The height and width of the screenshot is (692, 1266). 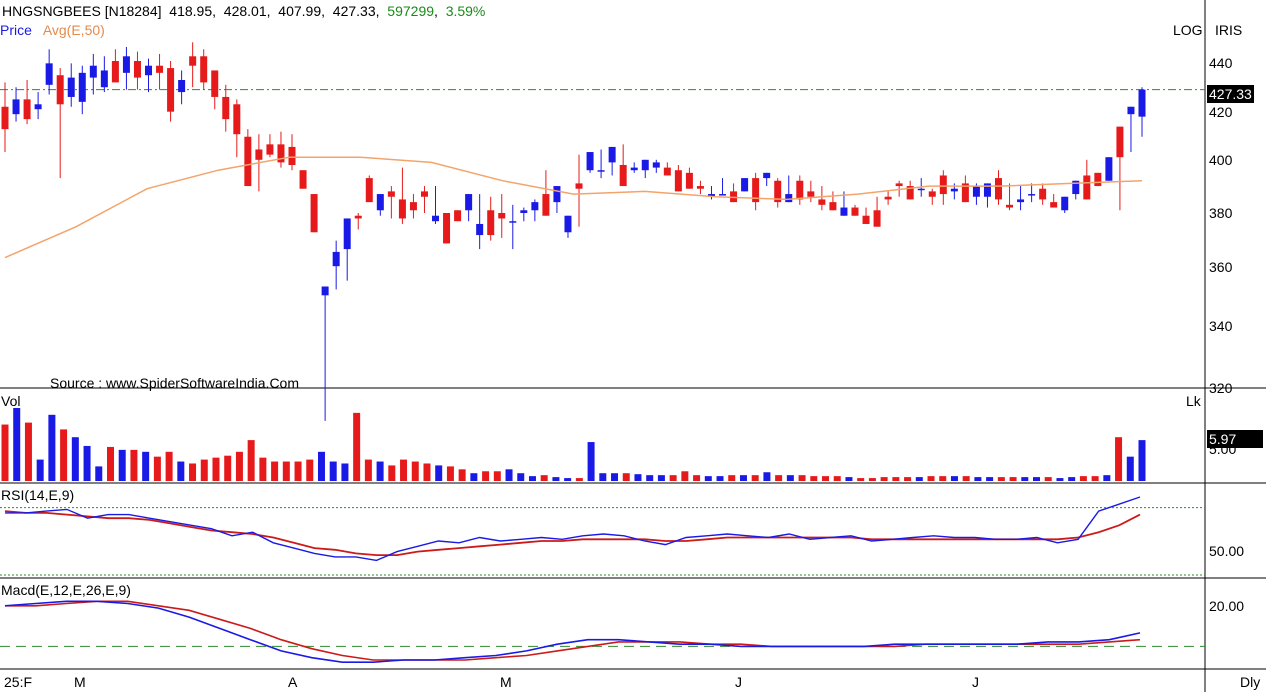 What do you see at coordinates (572, 533) in the screenshot?
I see `rsi-signal-line` at bounding box center [572, 533].